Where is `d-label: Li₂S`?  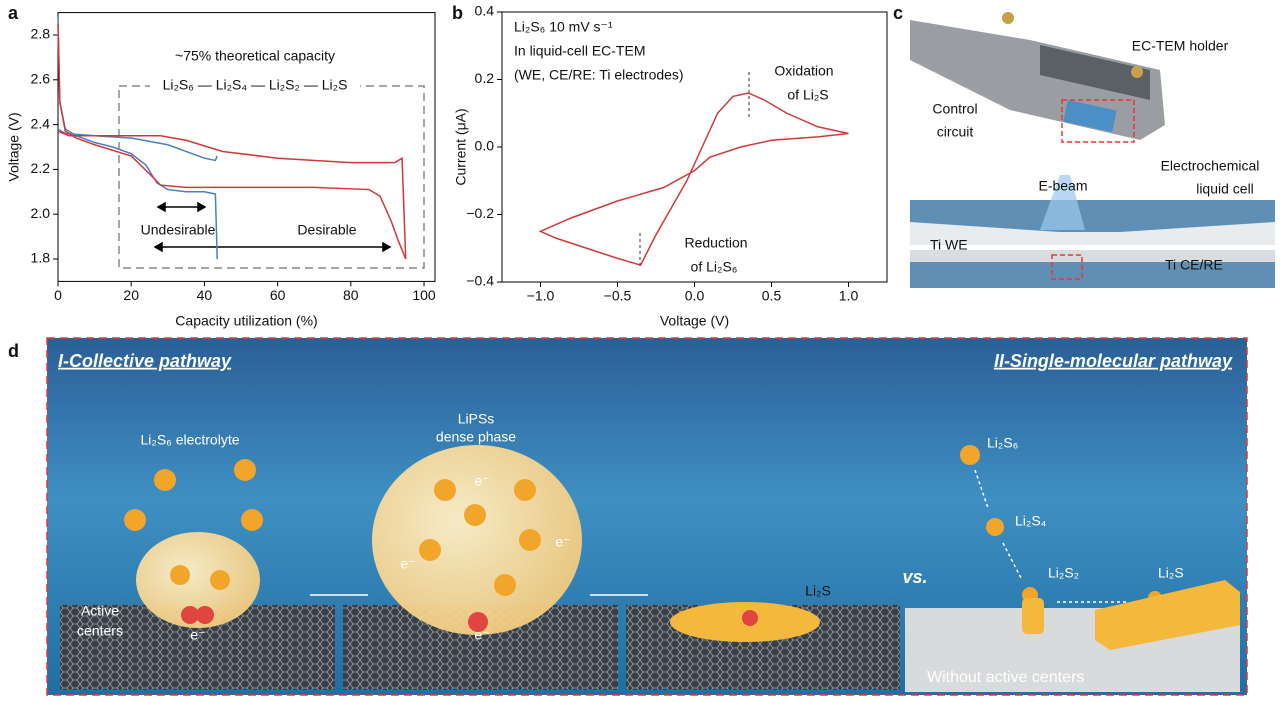 d-label: Li₂S is located at coordinates (818, 591).